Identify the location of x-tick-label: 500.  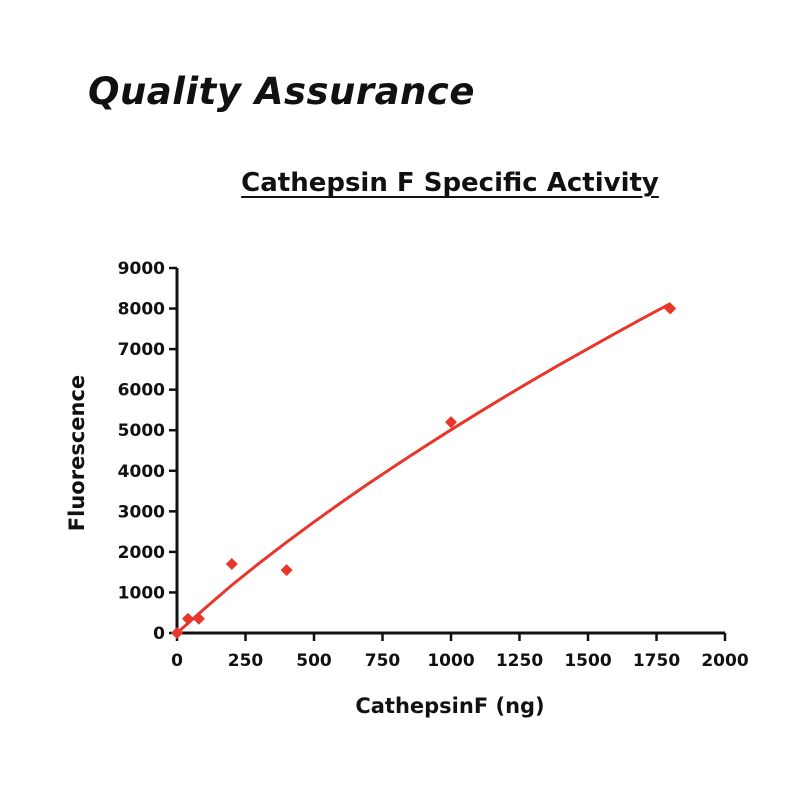
(314, 661).